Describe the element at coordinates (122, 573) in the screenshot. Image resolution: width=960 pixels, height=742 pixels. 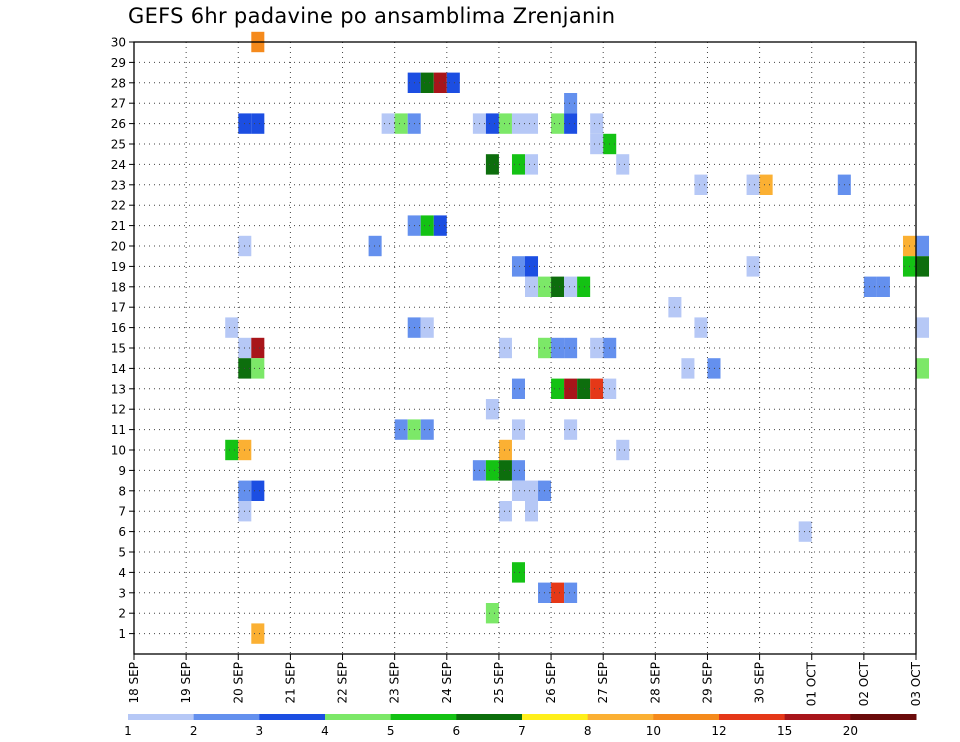
I see `y-tick-label: 4` at that location.